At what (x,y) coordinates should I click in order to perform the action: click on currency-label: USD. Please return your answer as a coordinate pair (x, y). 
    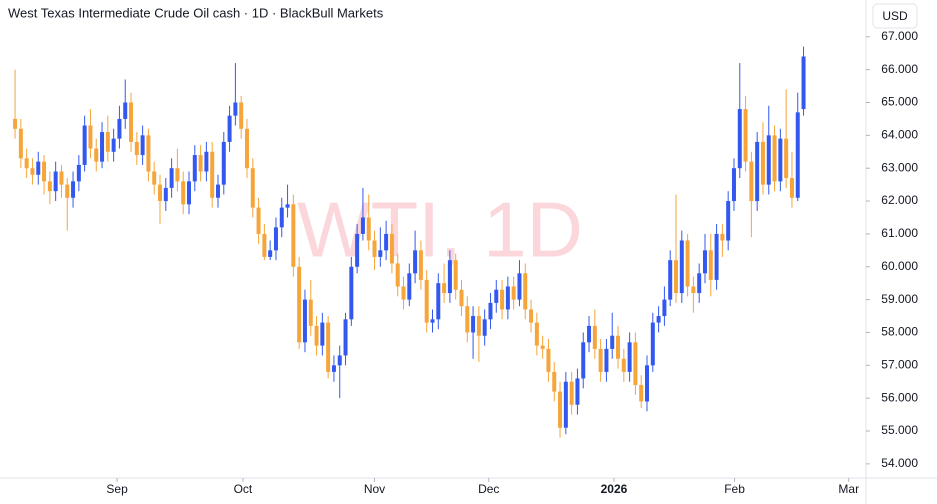
    Looking at the image, I should click on (895, 16).